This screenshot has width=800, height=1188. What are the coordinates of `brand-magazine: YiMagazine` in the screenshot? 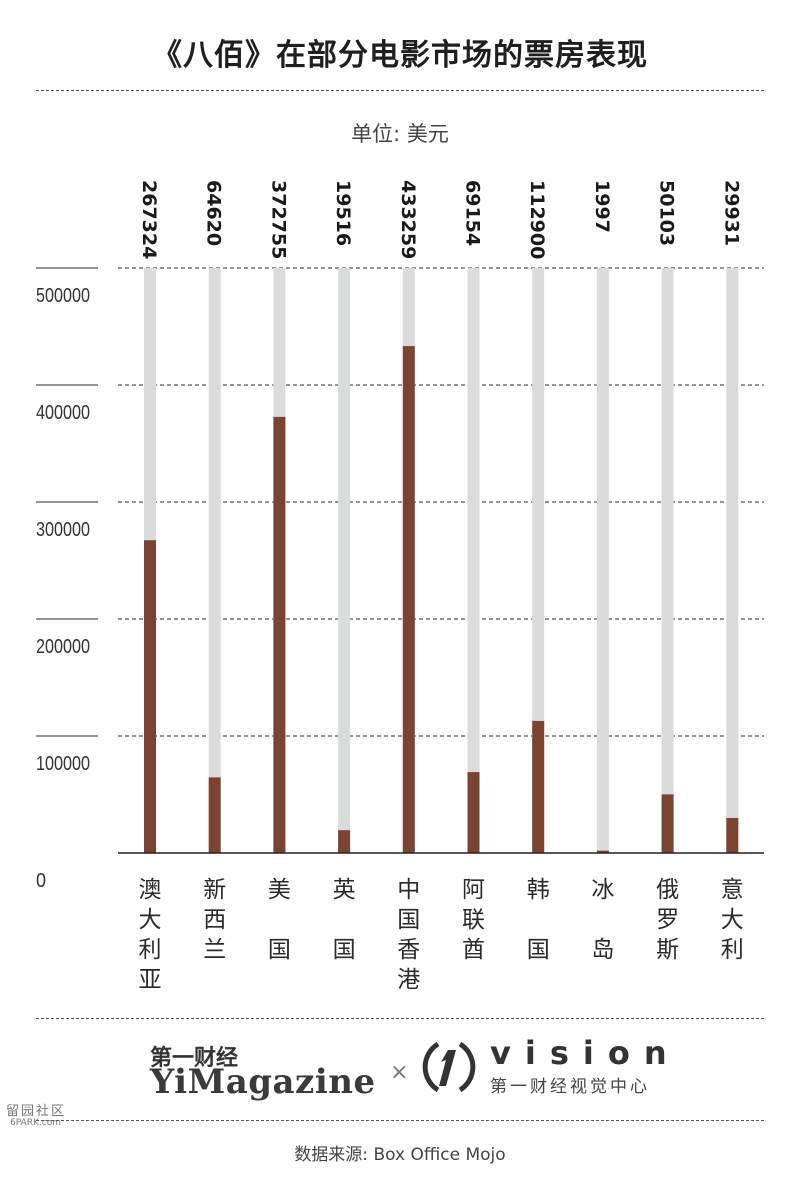 It's located at (263, 1082).